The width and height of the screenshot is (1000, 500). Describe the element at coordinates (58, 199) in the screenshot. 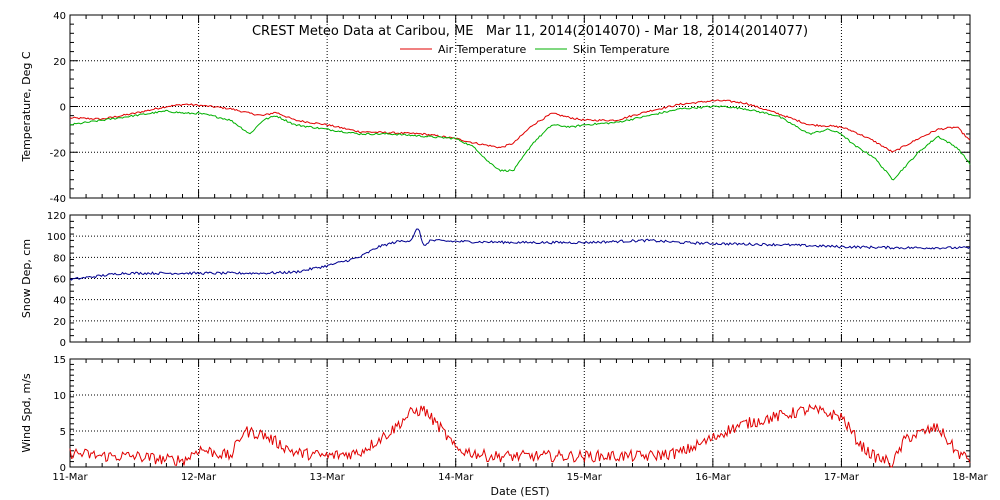

I see `y-tick-label: -40` at that location.